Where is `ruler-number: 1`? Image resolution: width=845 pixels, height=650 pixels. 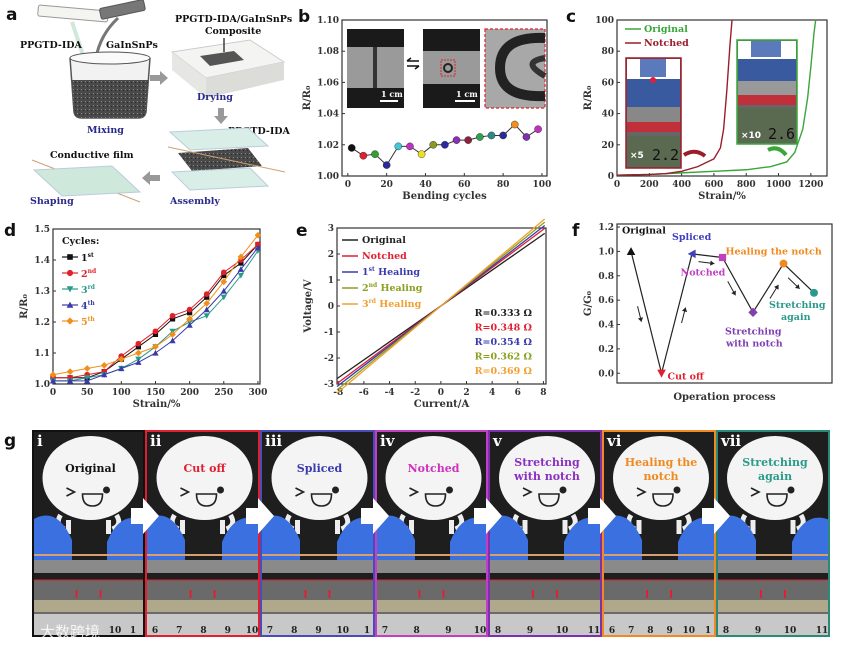 ruler-number: 1 is located at coordinates (708, 631).